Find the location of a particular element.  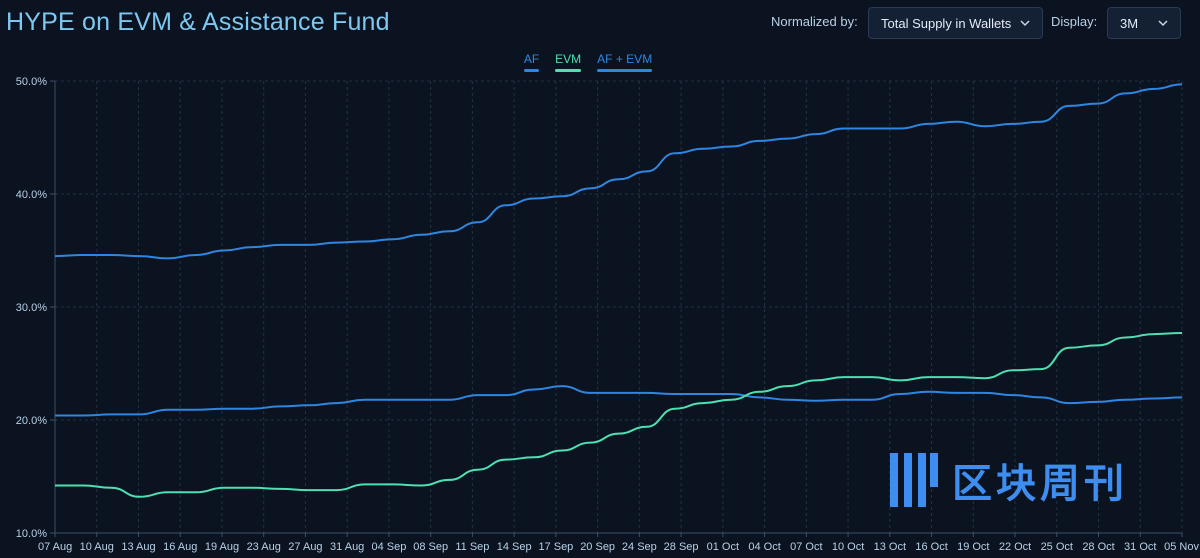

x-tick-label: 22 Oct is located at coordinates (1015, 547).